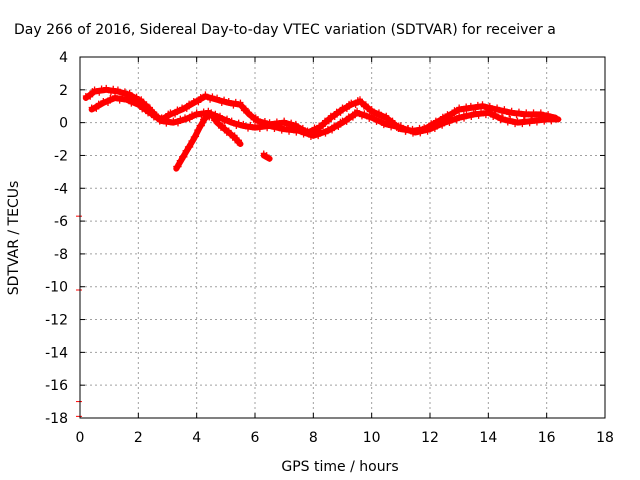 This screenshot has height=480, width=640. What do you see at coordinates (63, 124) in the screenshot?
I see `y-tick-label: 0` at bounding box center [63, 124].